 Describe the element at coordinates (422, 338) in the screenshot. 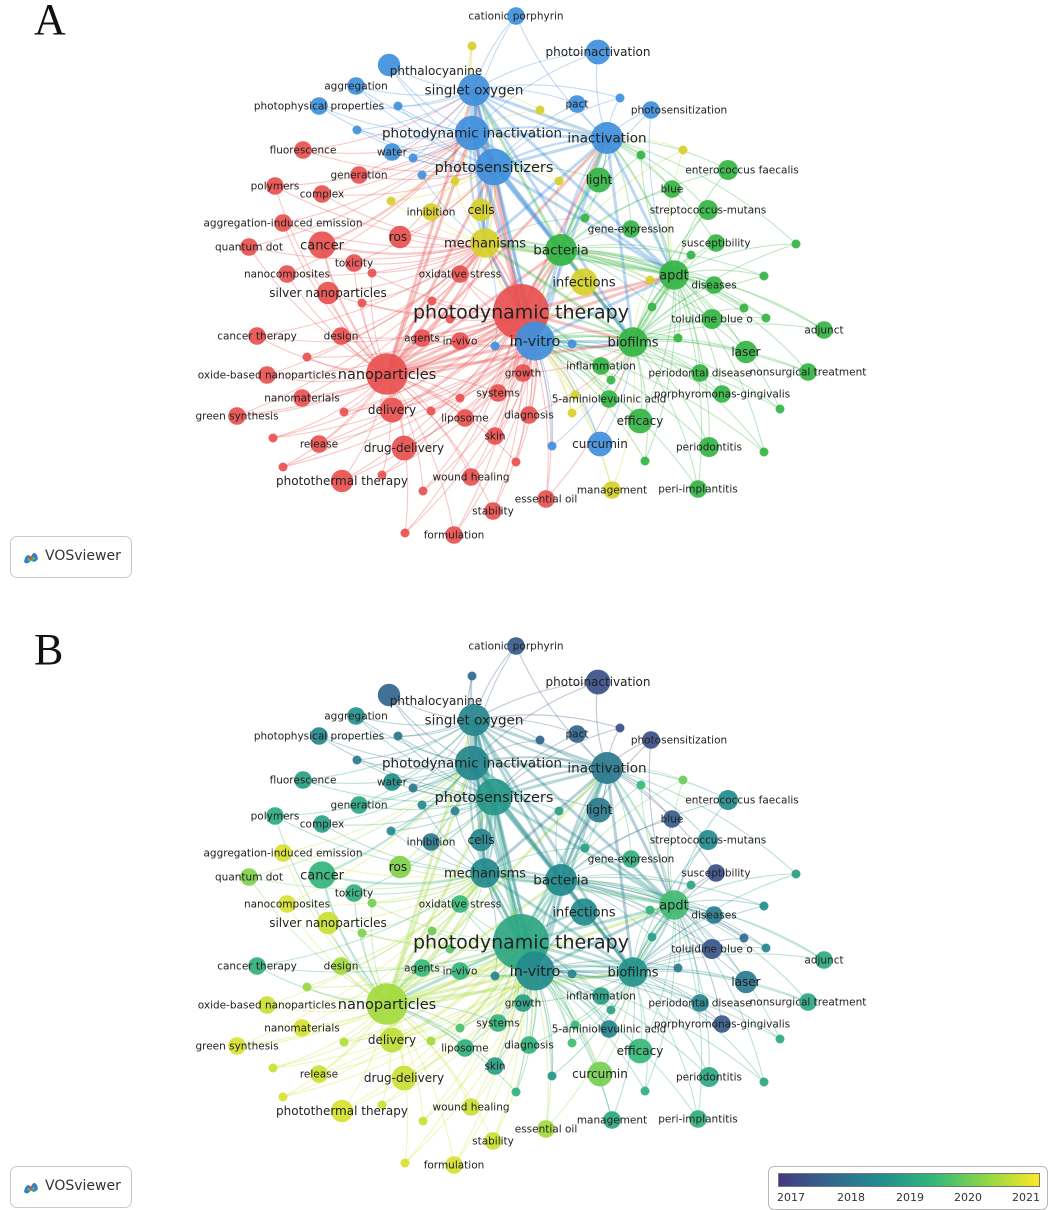

I see `node-agents` at that location.